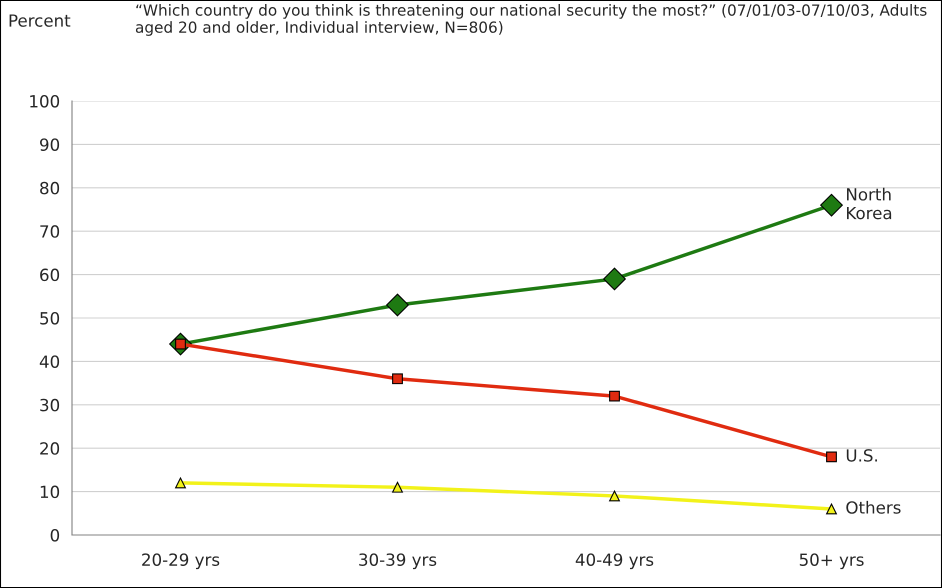 This screenshot has width=942, height=588. Describe the element at coordinates (45, 101) in the screenshot. I see `y-tick-label: 100` at that location.